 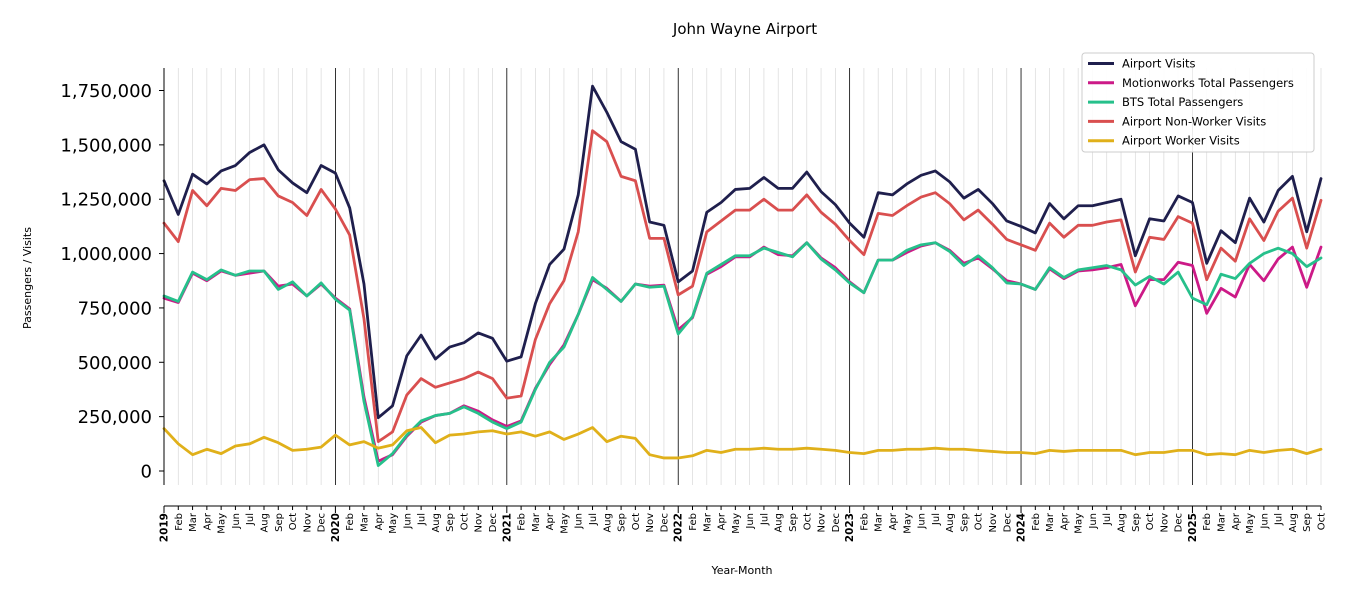 What do you see at coordinates (165, 527) in the screenshot?
I see `x-tick-label: 2019` at bounding box center [165, 527].